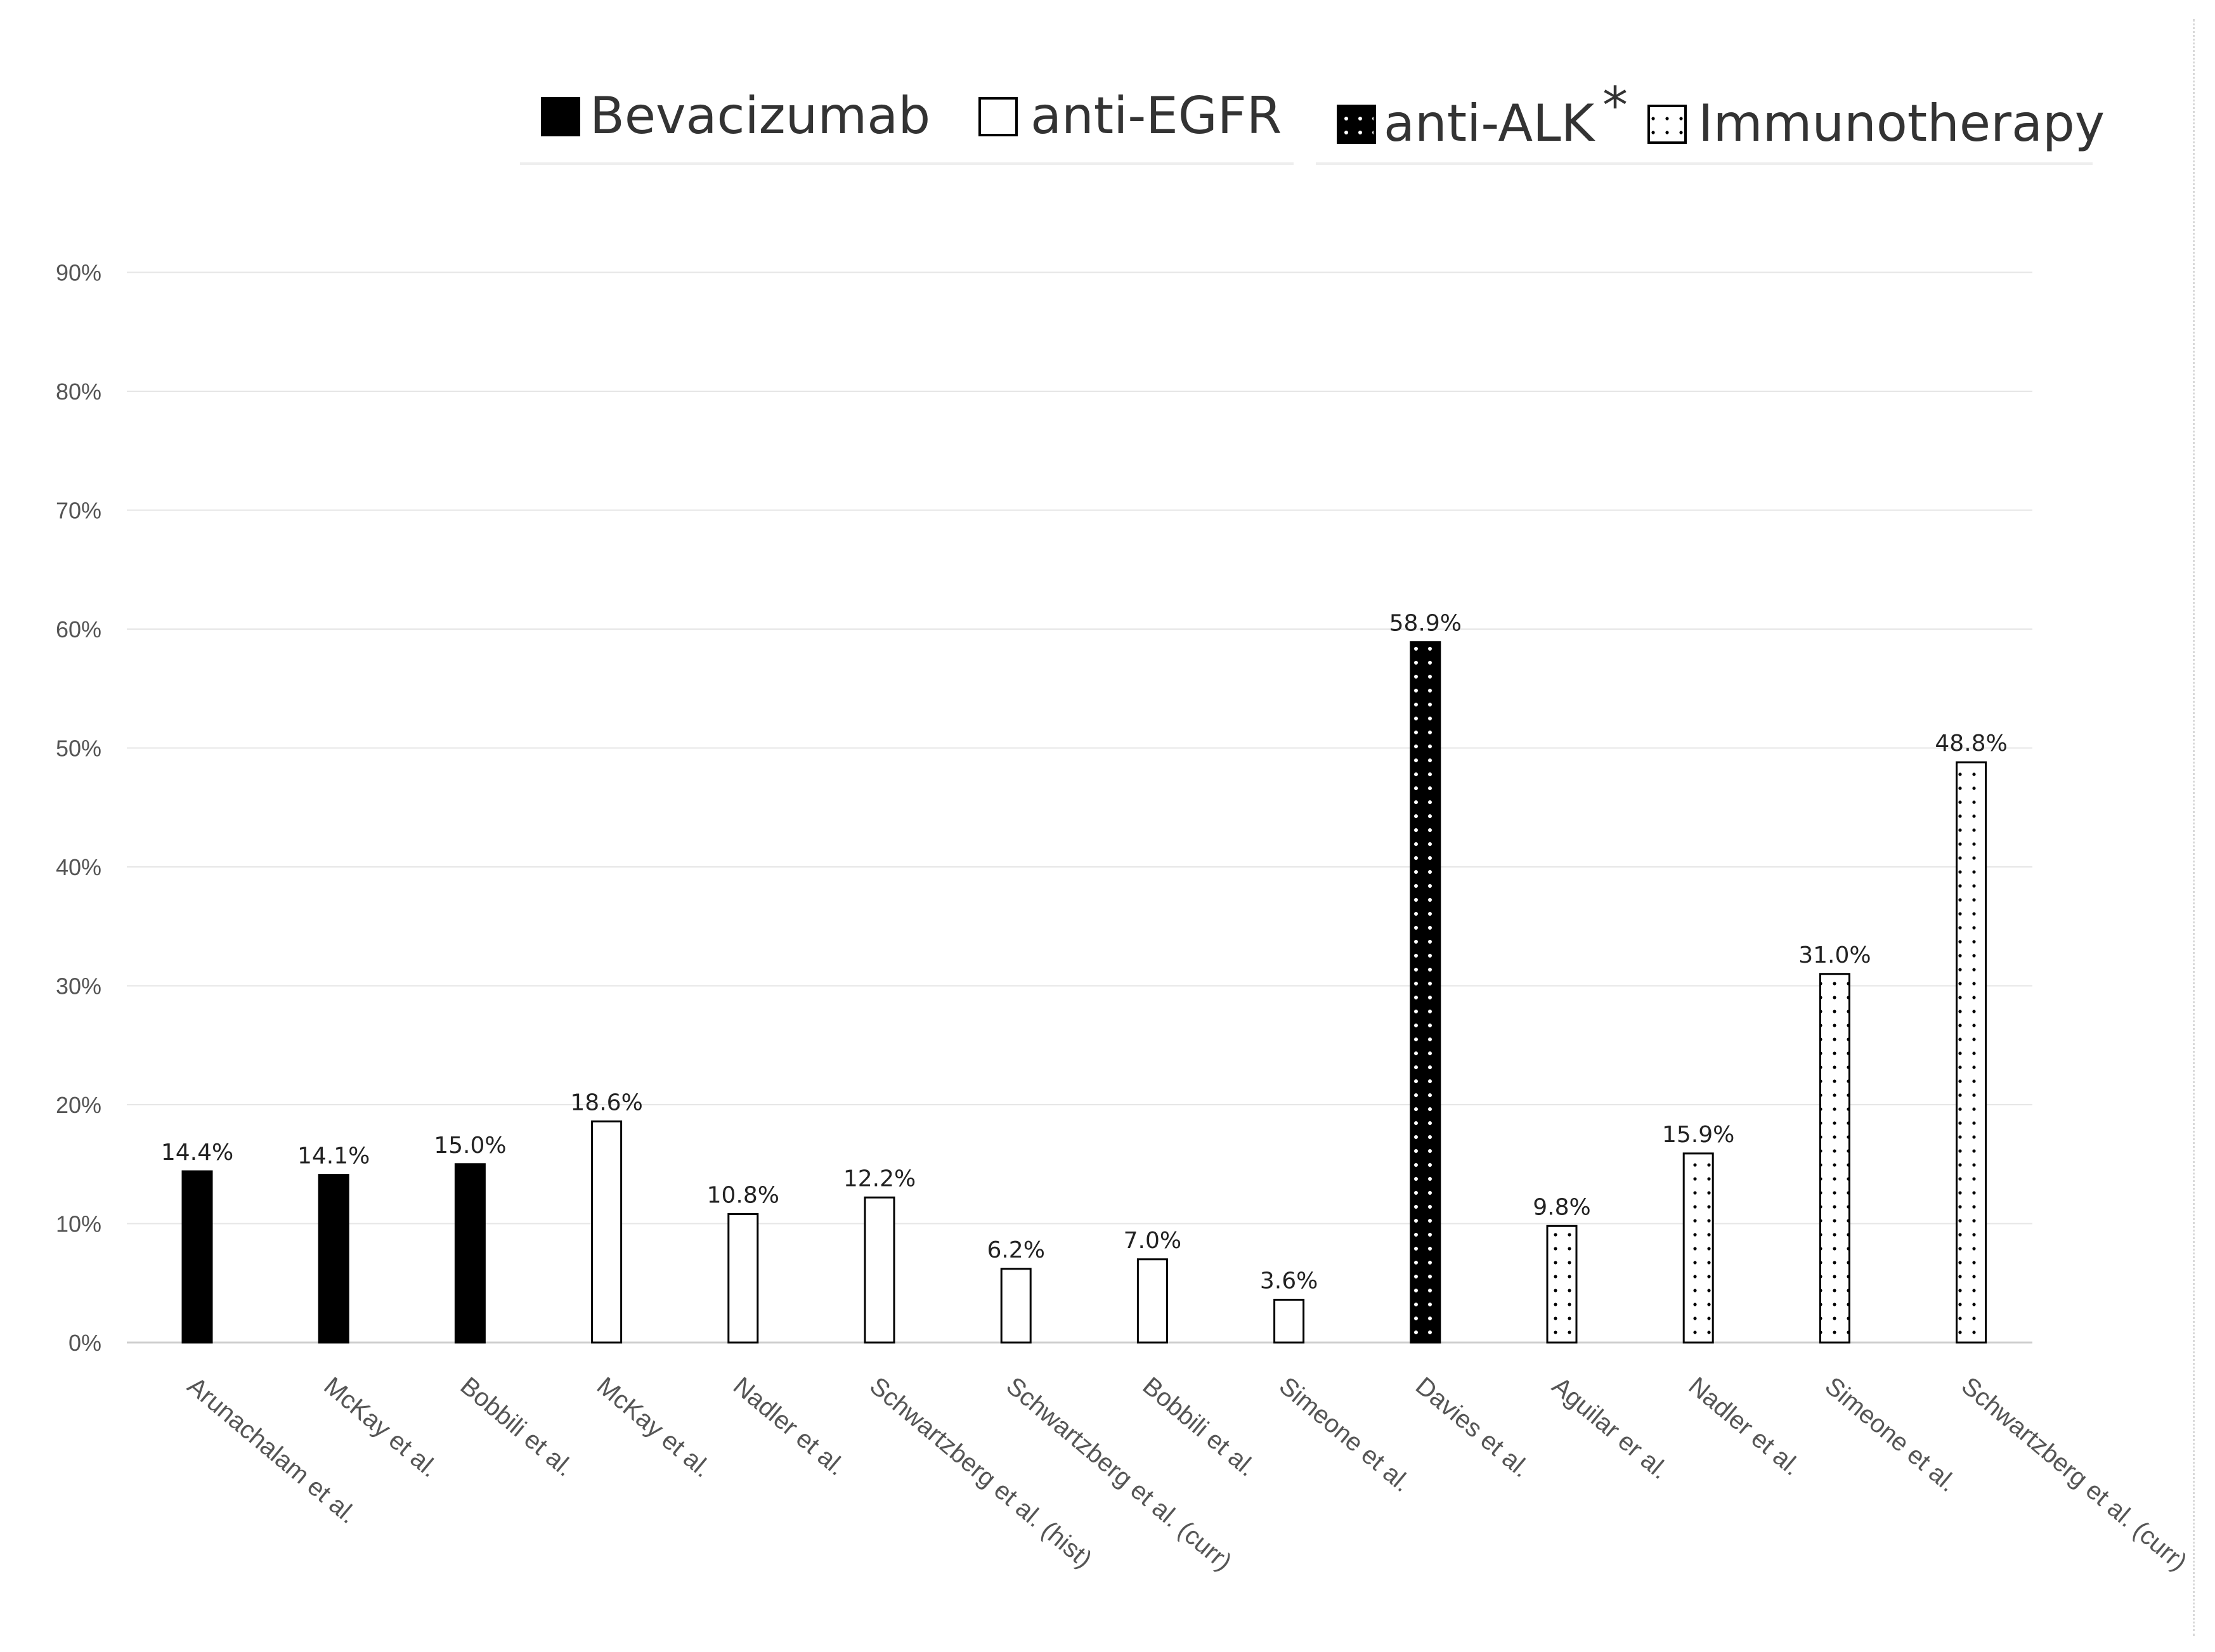 This screenshot has height=1652, width=2215. I want to click on y-tick-label: 80%, so click(78, 392).